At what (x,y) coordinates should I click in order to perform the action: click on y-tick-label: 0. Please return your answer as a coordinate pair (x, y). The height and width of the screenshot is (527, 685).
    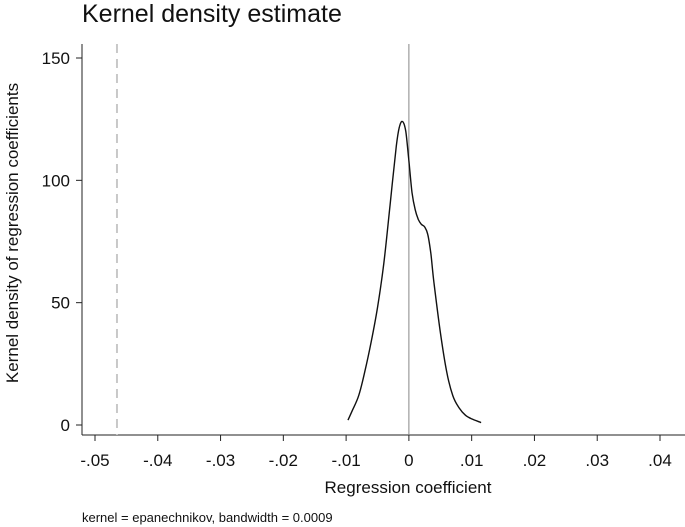
    Looking at the image, I should click on (65, 425).